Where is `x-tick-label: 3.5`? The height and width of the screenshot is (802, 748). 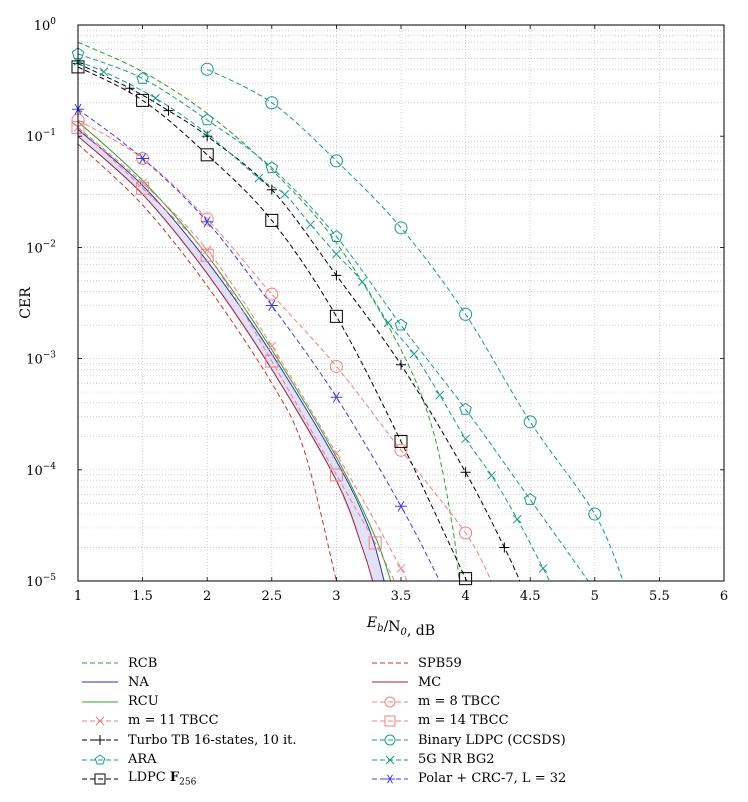
x-tick-label: 3.5 is located at coordinates (401, 596).